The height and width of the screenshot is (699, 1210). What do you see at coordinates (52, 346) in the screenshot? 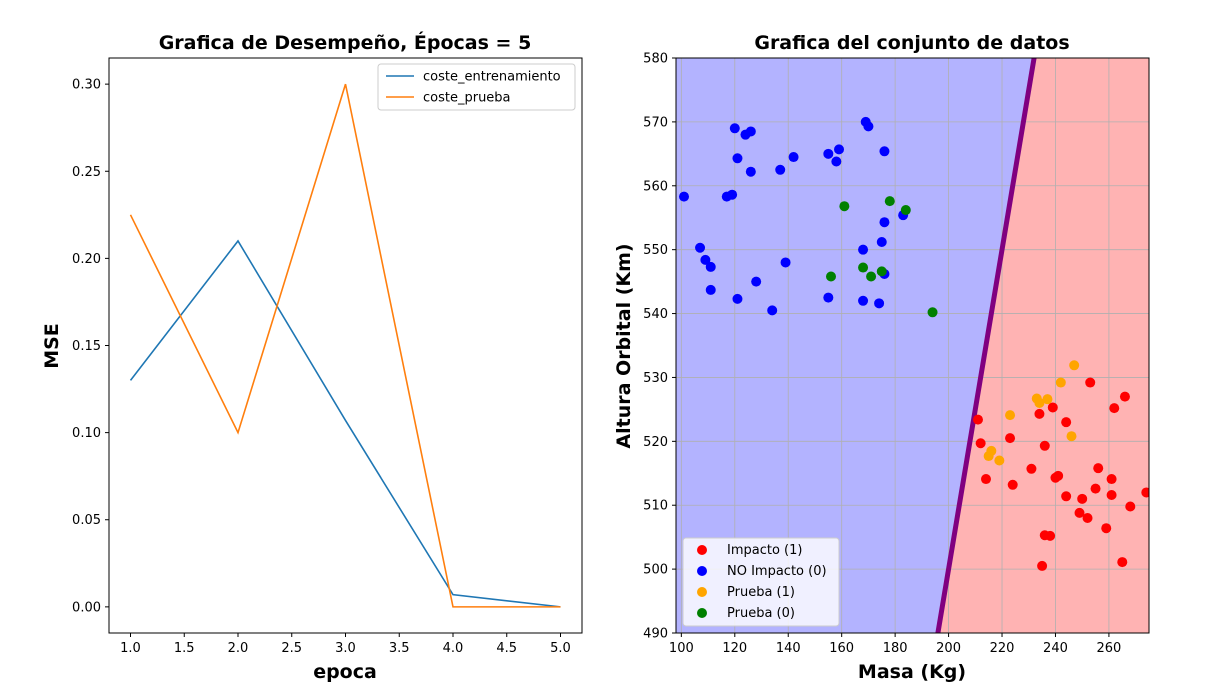
I see `y-axis-label: MSE` at bounding box center [52, 346].